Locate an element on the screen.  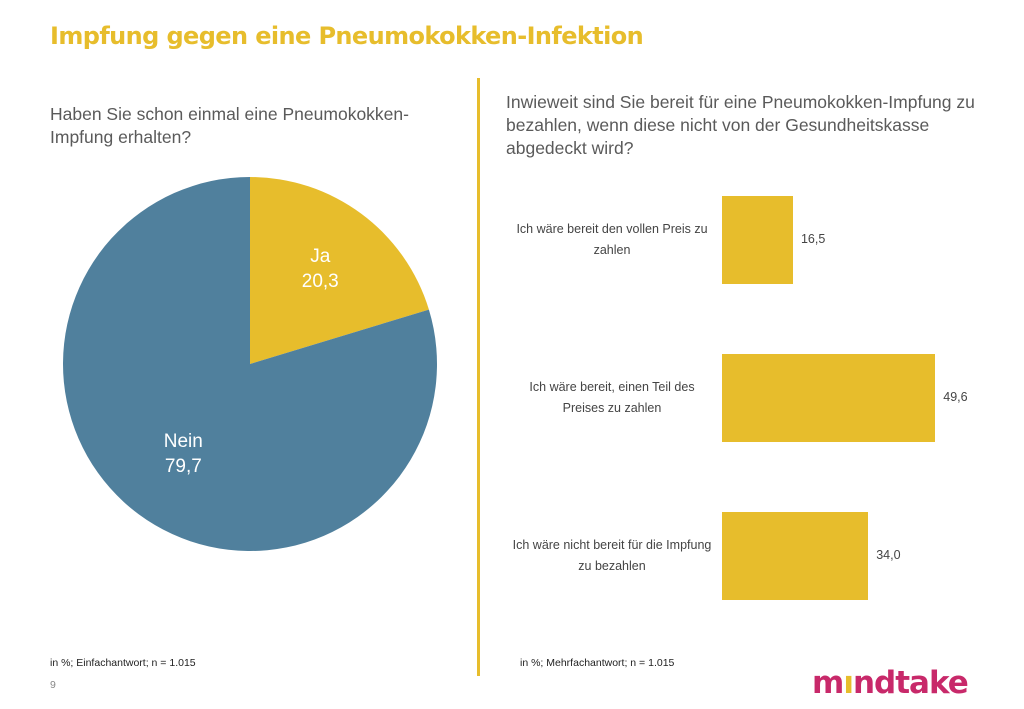
panel-divider is located at coordinates (478, 377).